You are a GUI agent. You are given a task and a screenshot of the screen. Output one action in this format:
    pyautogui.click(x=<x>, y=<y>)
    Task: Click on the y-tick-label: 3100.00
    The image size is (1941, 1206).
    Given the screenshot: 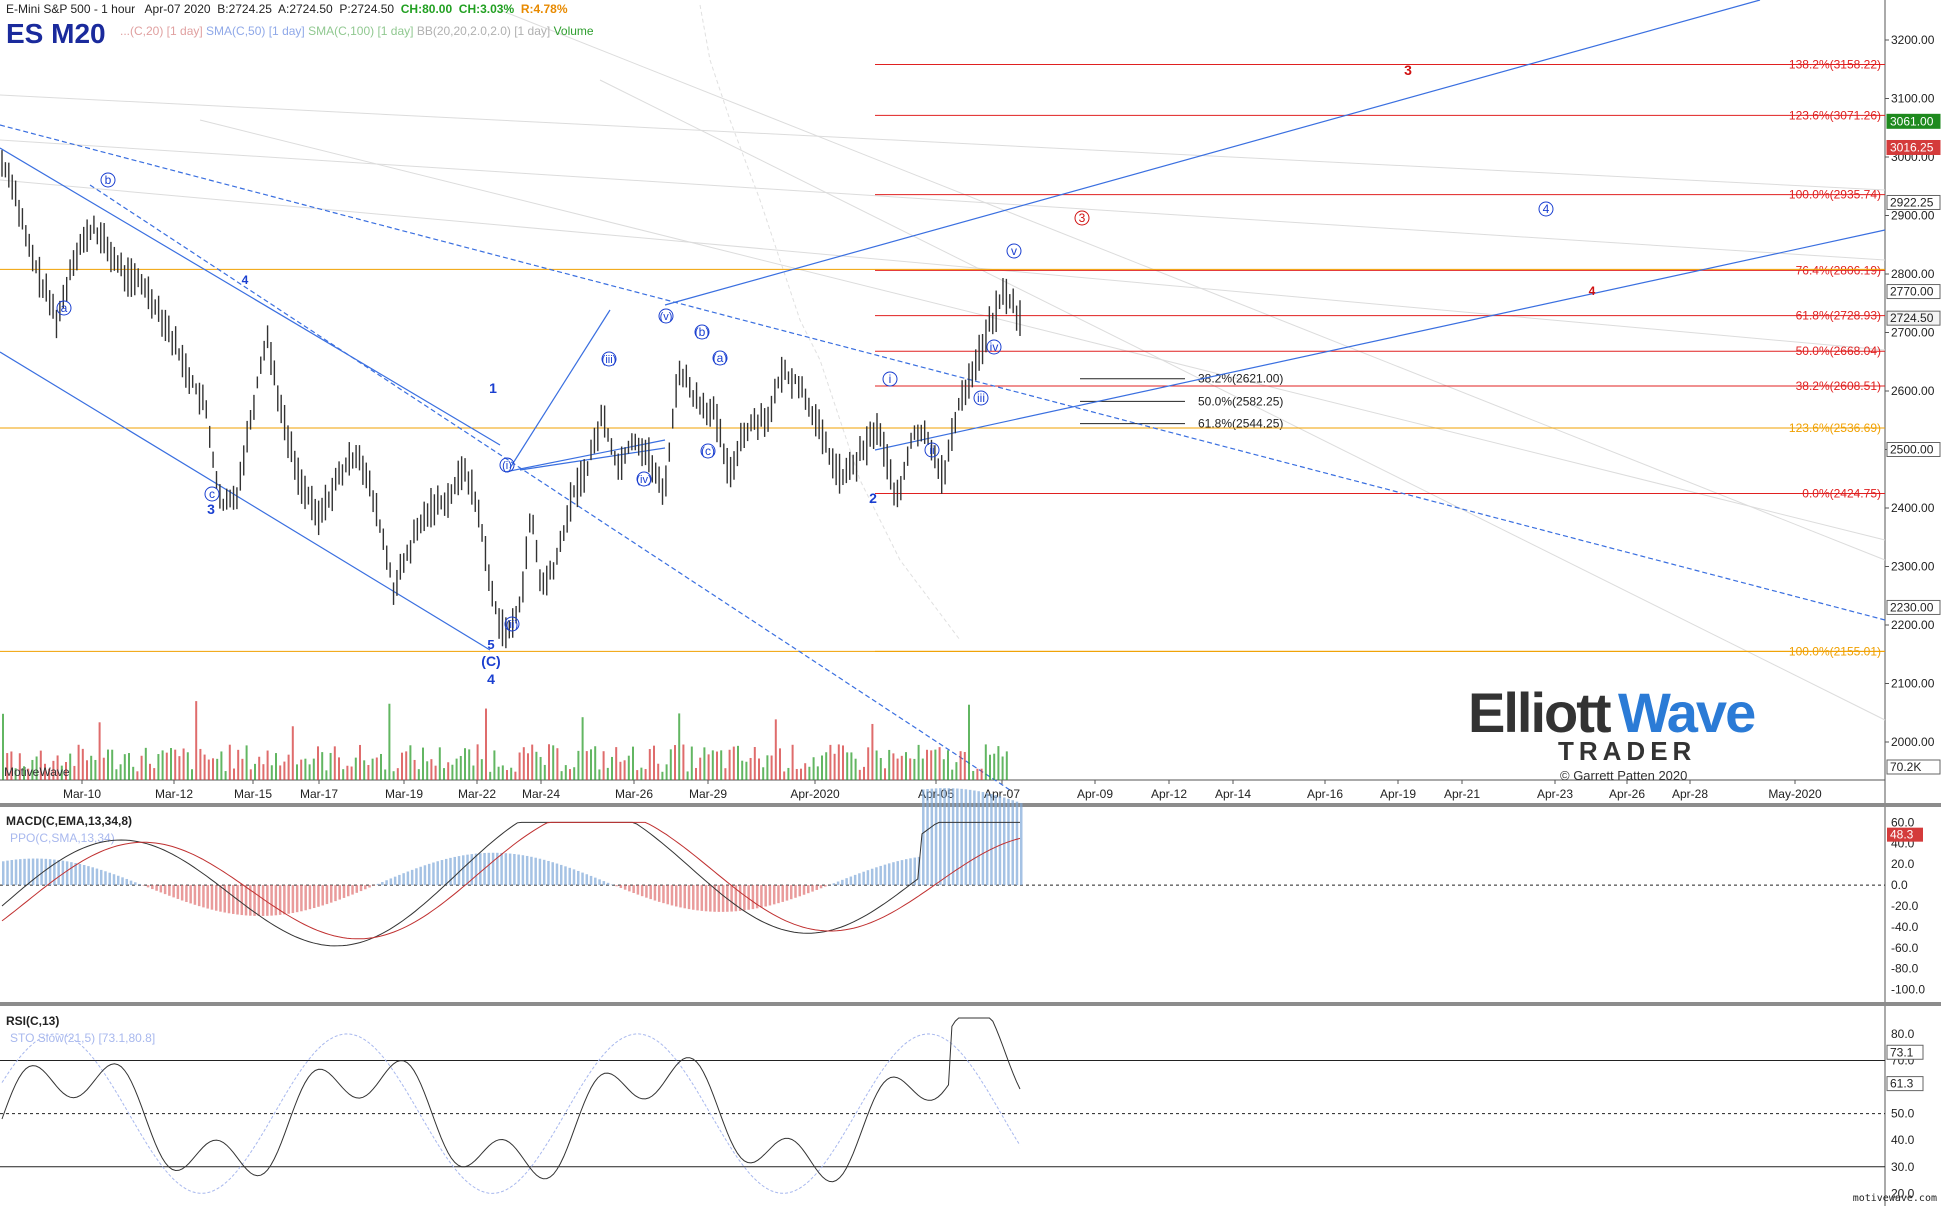 What is the action you would take?
    pyautogui.click(x=1913, y=99)
    